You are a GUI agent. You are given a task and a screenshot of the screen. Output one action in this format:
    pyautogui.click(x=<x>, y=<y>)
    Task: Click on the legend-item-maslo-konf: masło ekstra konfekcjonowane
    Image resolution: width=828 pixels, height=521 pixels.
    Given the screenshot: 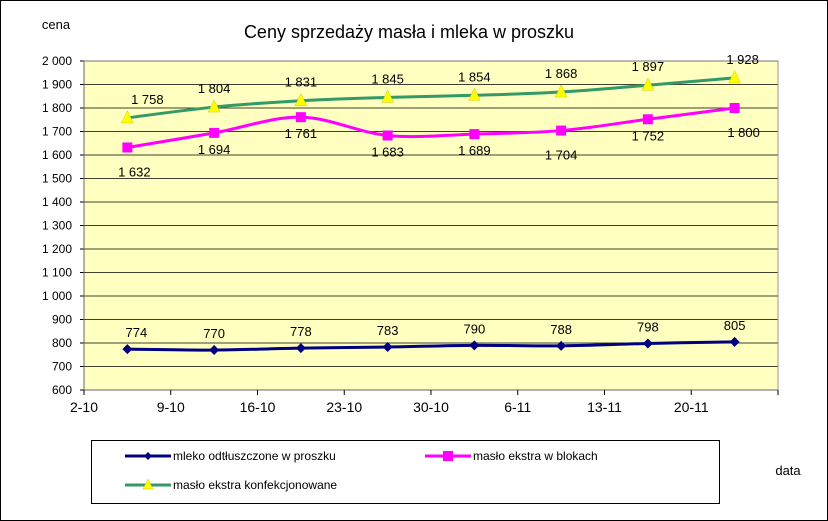 What is the action you would take?
    pyautogui.click(x=275, y=485)
    